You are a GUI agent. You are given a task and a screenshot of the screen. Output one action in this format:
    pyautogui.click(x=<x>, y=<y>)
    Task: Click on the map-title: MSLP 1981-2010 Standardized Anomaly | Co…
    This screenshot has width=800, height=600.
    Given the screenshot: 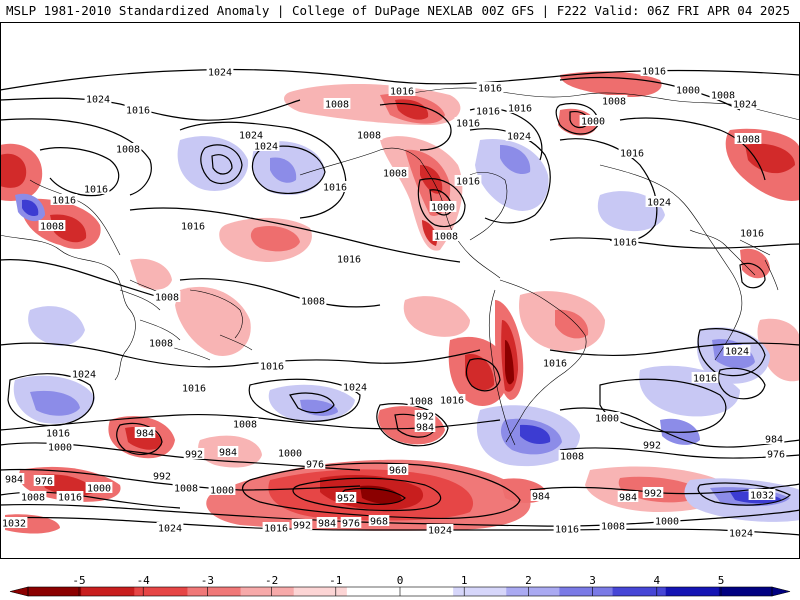 What is the action you would take?
    pyautogui.click(x=239, y=10)
    